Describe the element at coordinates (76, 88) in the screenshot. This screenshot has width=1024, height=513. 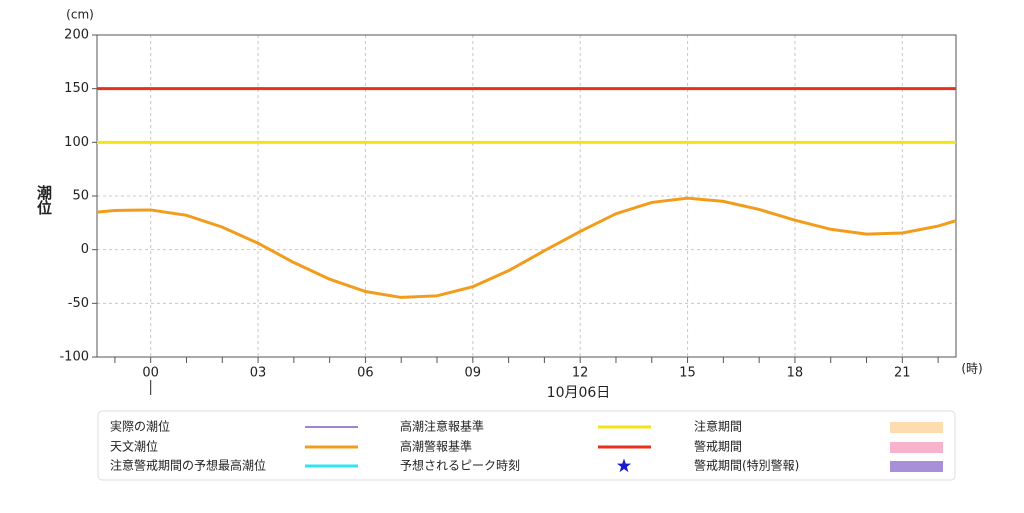
I see `y-tick-label: 150` at that location.